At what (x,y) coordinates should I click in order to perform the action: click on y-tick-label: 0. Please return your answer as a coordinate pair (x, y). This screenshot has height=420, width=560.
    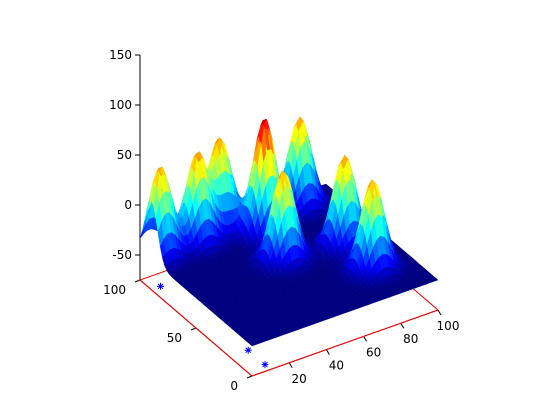
    Looking at the image, I should click on (234, 386).